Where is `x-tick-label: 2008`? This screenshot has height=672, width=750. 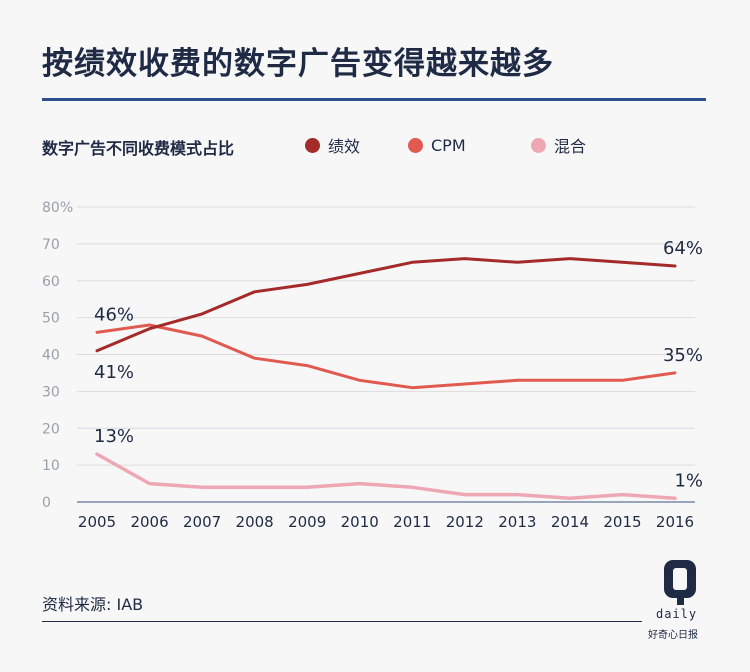
x-tick-label: 2008 is located at coordinates (255, 522).